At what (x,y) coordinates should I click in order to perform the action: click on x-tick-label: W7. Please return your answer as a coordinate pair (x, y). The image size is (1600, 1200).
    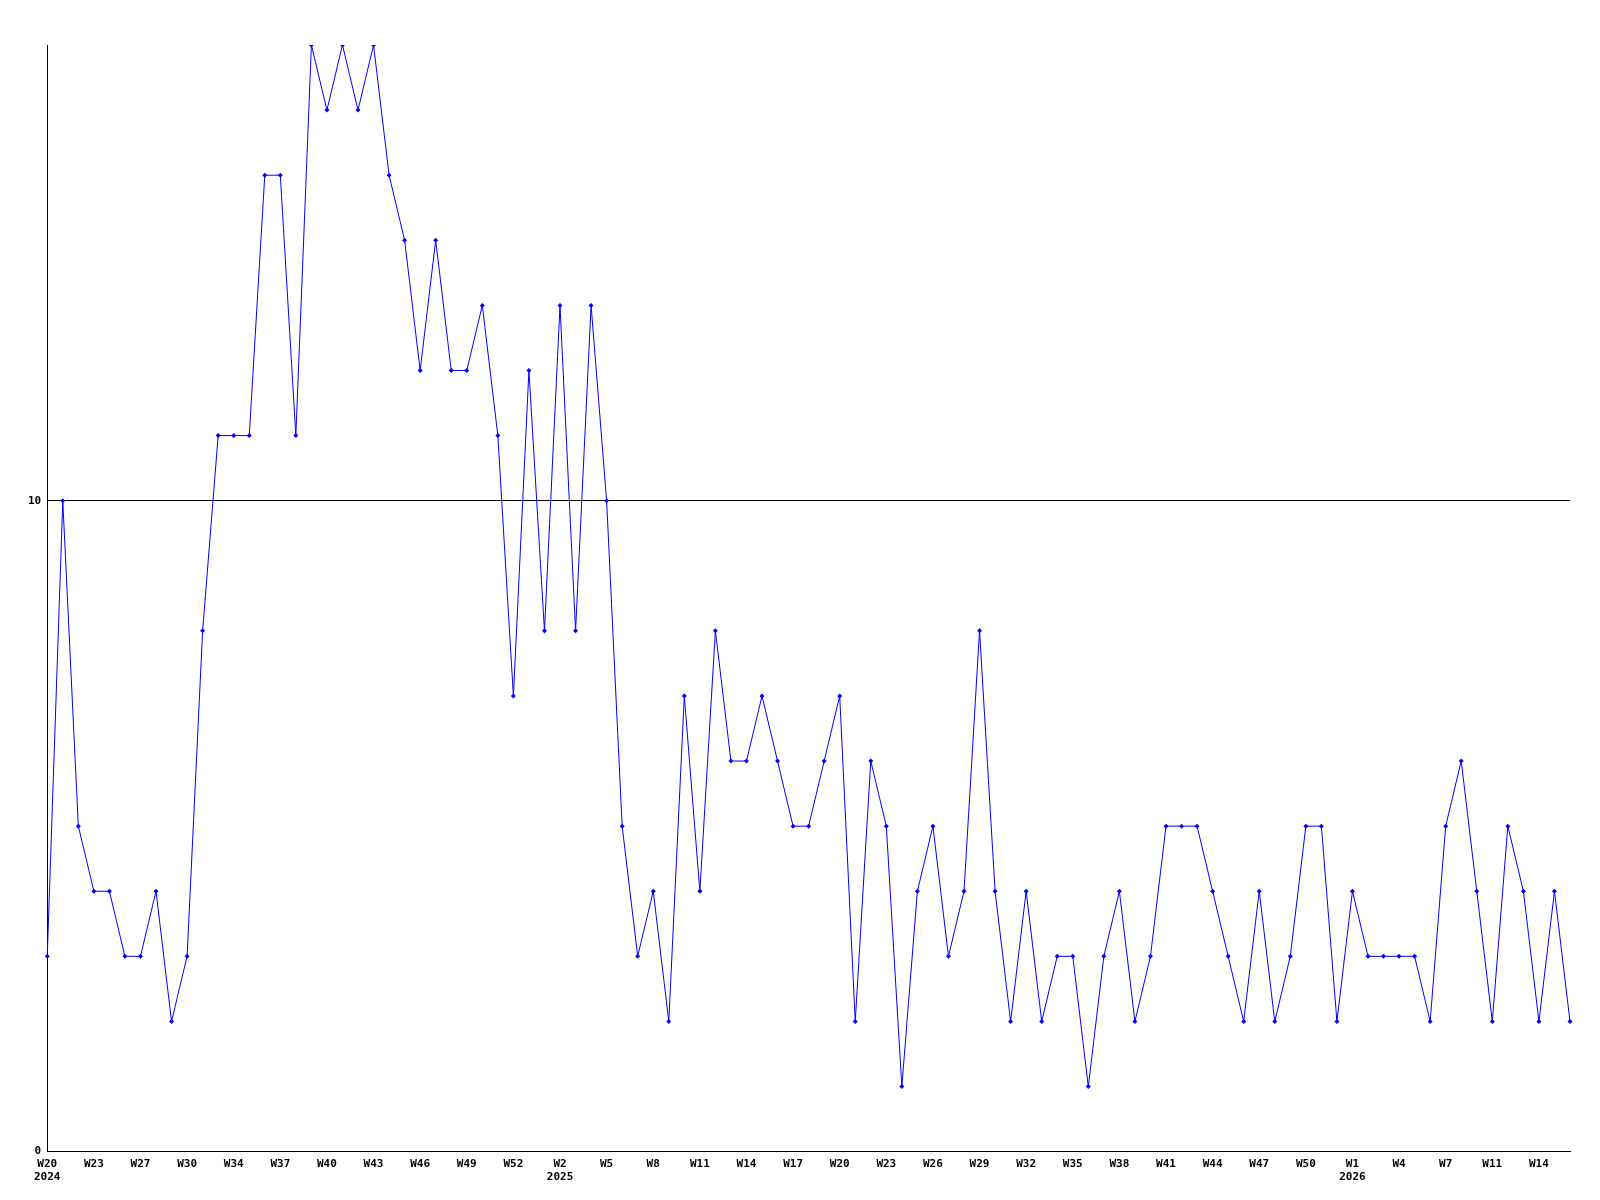
    Looking at the image, I should click on (1446, 1164).